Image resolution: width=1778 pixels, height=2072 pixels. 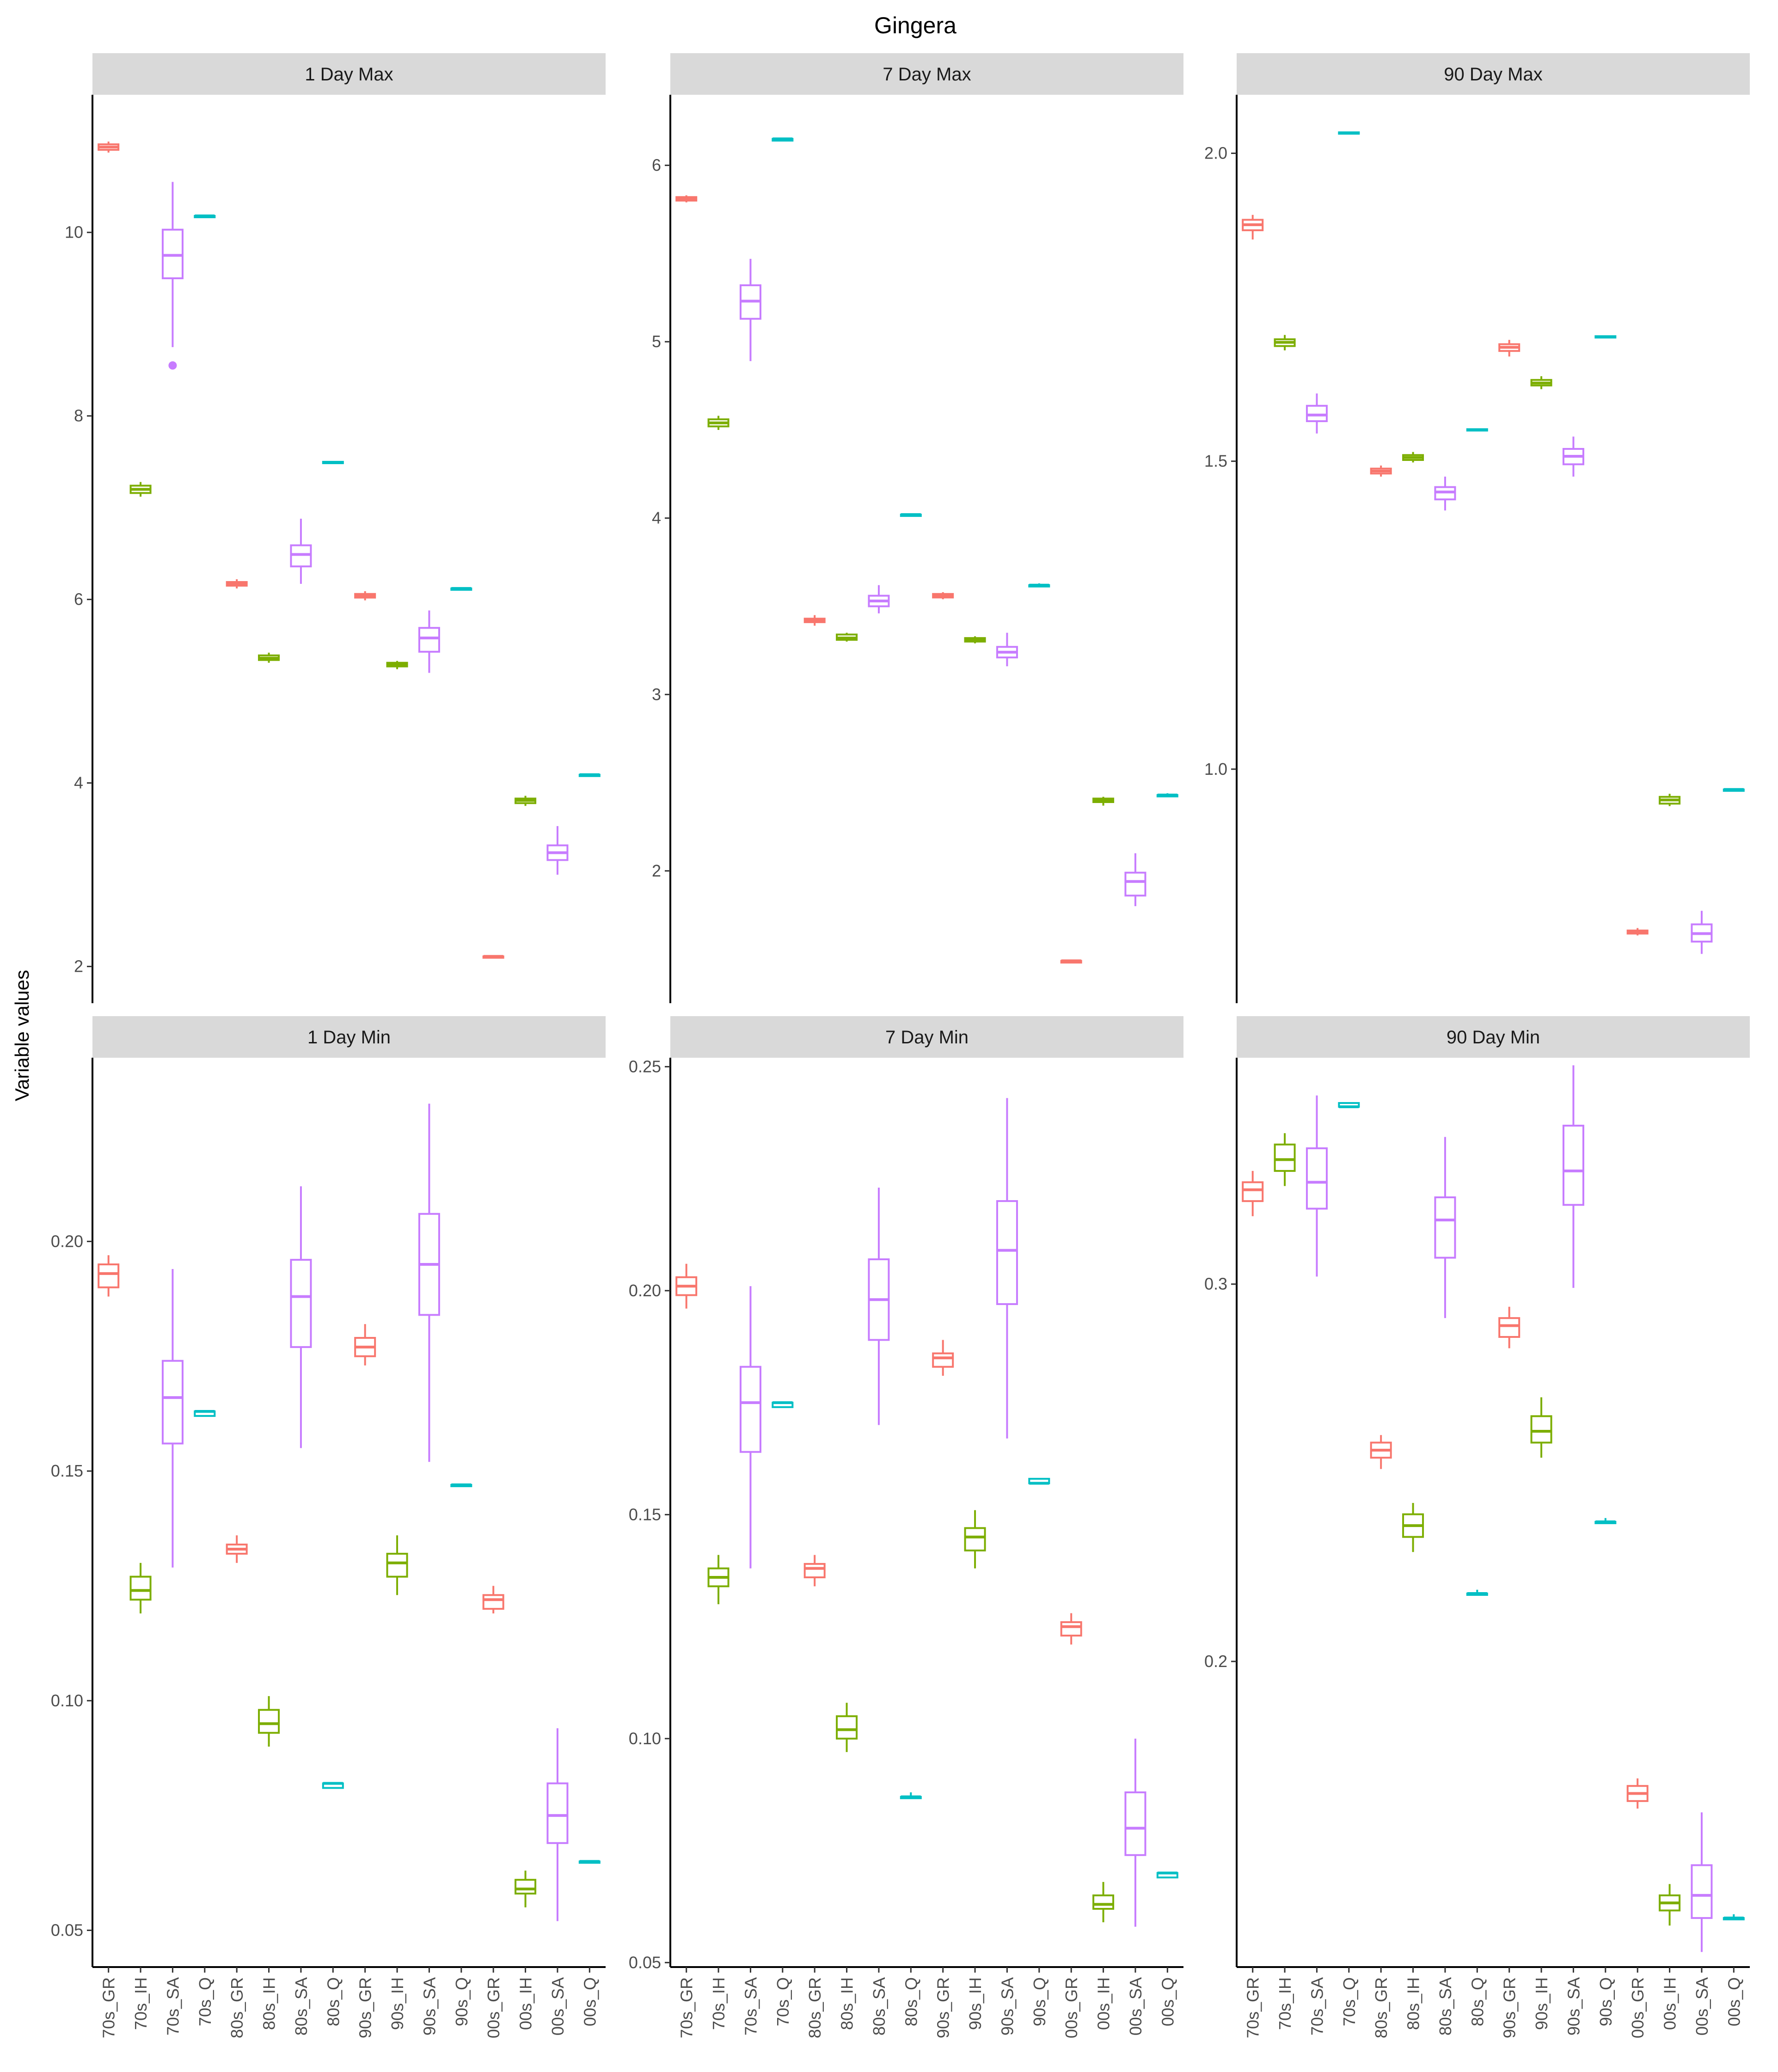 I want to click on x-tick-label: 80s_SA, so click(x=302, y=2006).